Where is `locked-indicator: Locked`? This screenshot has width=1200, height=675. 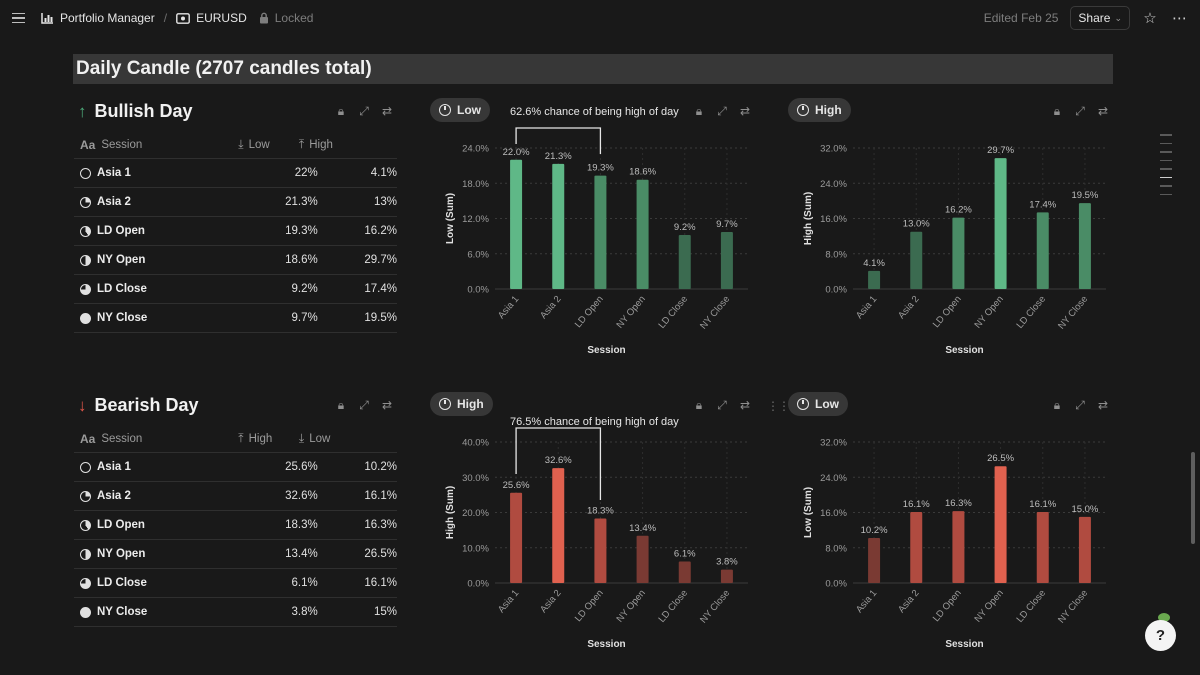
locked-indicator: Locked is located at coordinates (286, 18).